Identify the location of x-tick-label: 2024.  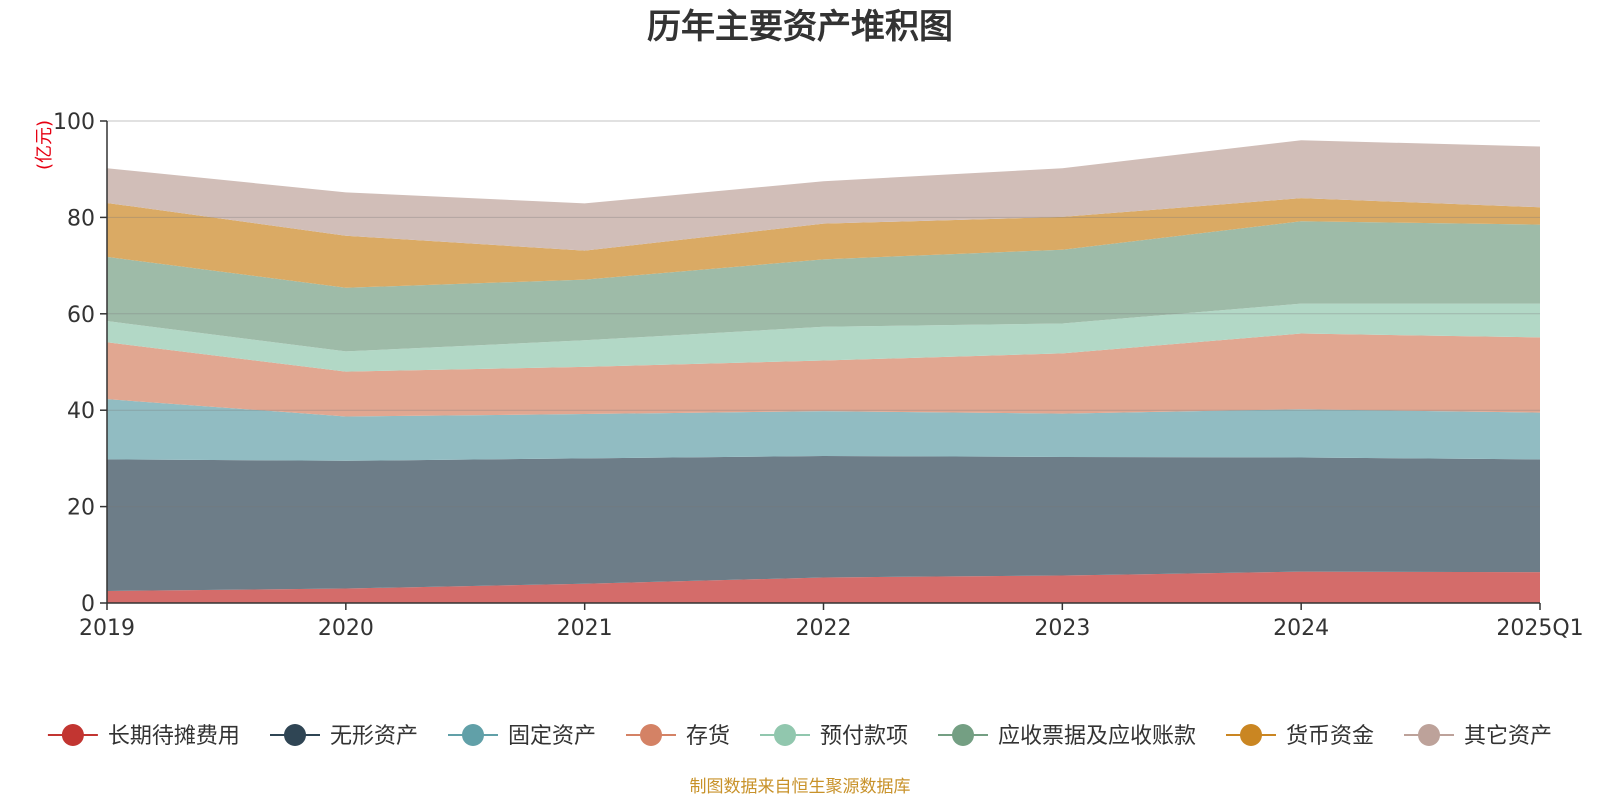
(1301, 628).